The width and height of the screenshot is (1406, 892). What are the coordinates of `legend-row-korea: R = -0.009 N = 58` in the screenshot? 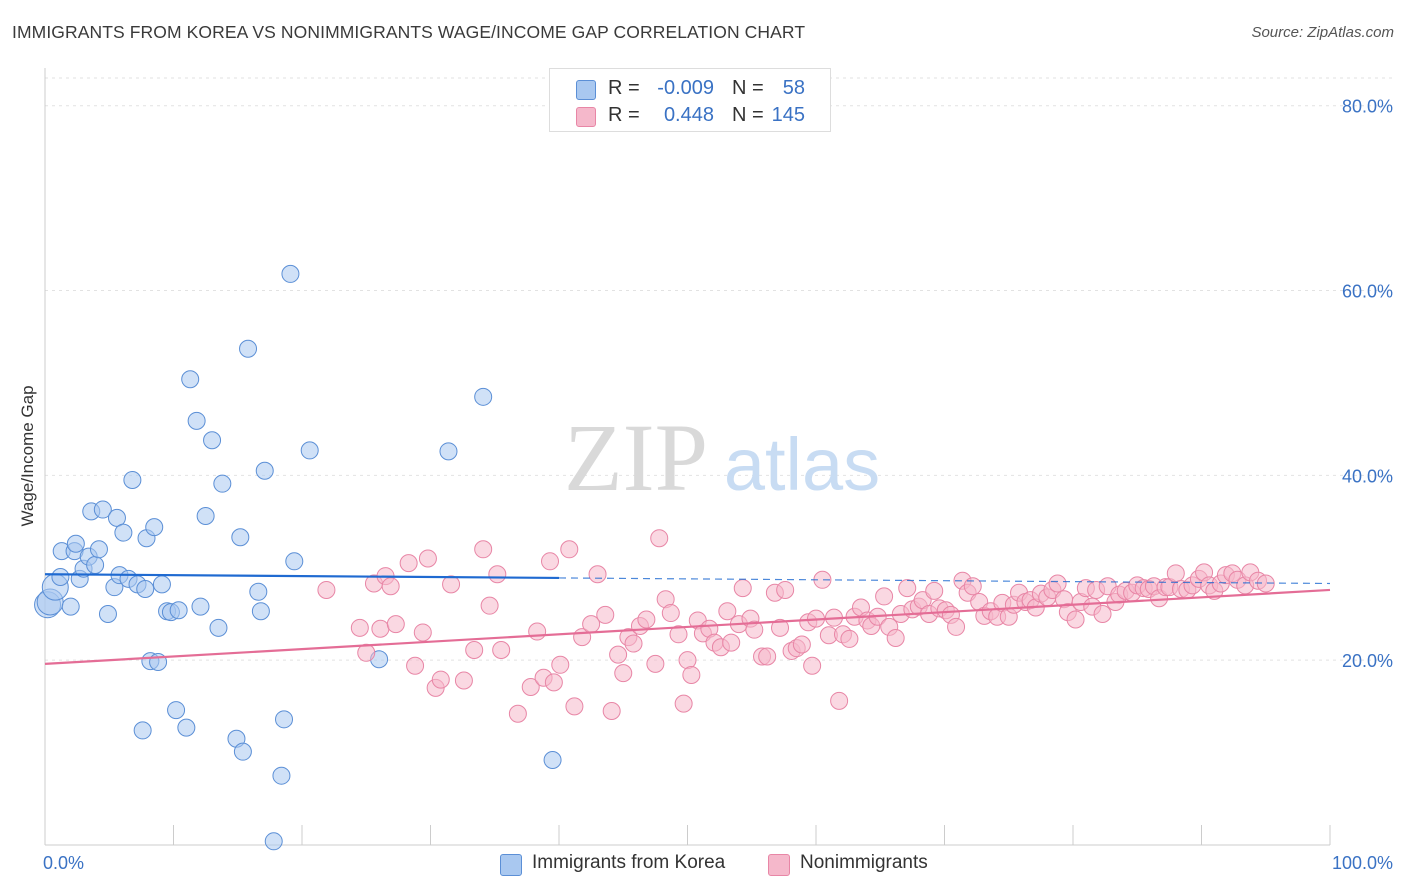 It's located at (690, 88).